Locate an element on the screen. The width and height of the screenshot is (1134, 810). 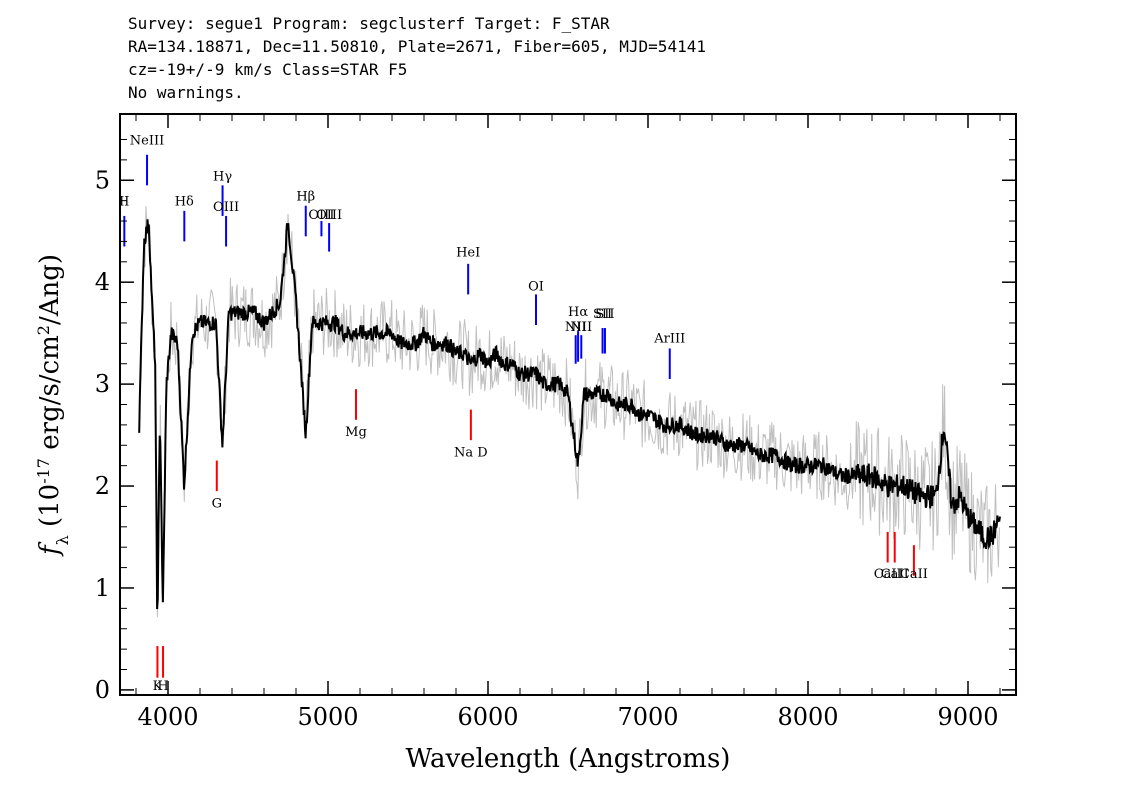
y-axis-label: fλ (10-17 erg/s/cm2/Ang) is located at coordinates (53, 405).